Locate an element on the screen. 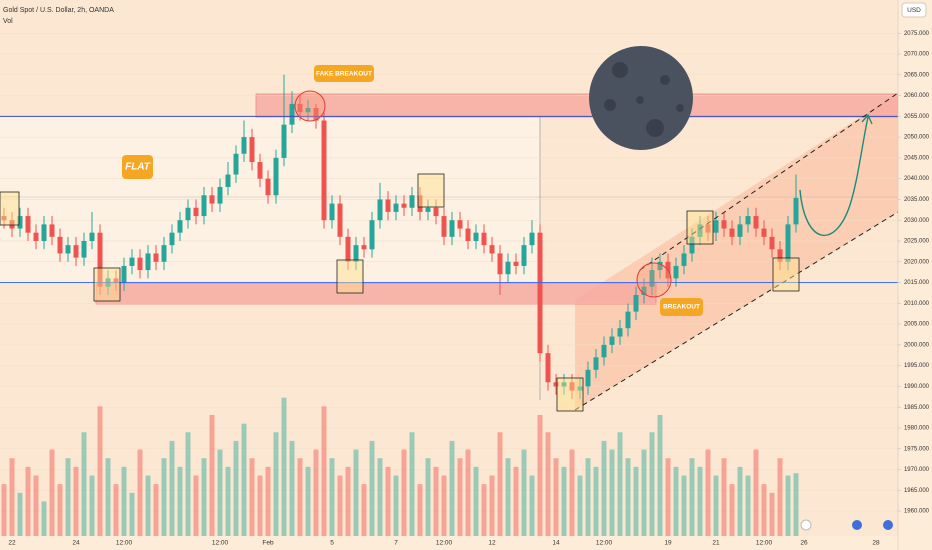  y-tick-label: 2045.000 is located at coordinates (917, 158).